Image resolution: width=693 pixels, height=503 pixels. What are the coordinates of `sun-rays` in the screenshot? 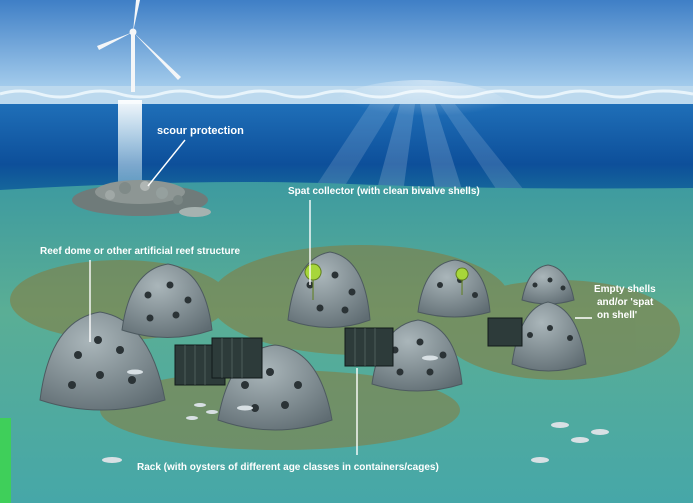 It's located at (420, 147).